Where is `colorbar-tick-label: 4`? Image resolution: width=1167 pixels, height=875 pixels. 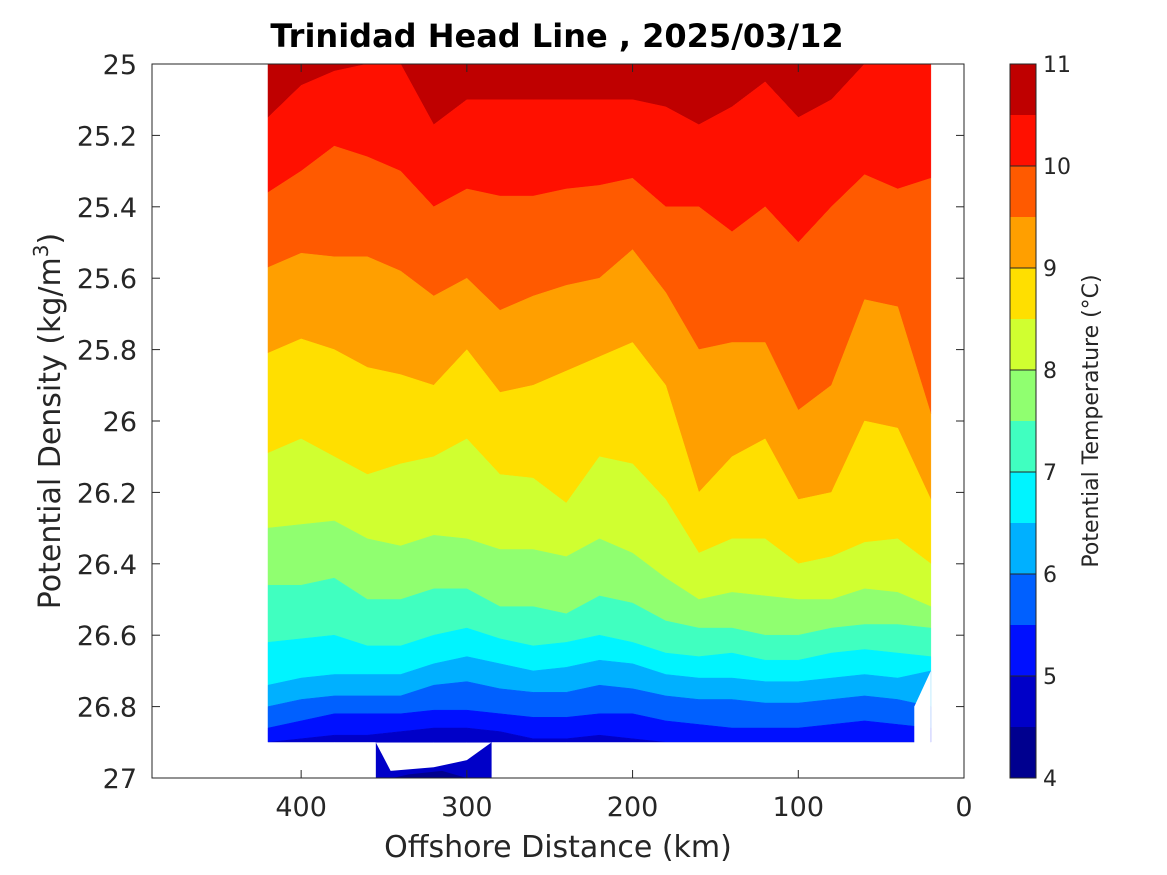 colorbar-tick-label: 4 is located at coordinates (1050, 779).